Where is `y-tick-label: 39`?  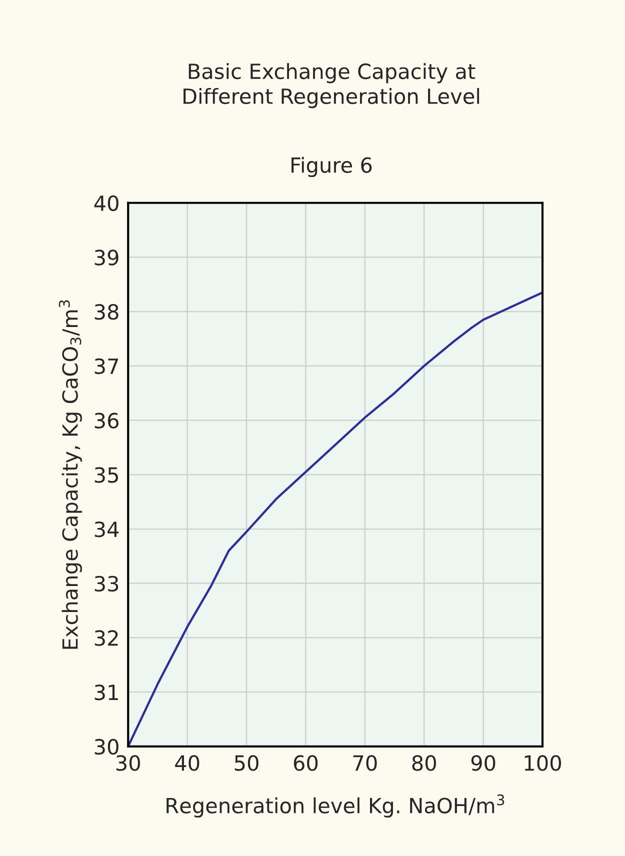 y-tick-label: 39 is located at coordinates (106, 258).